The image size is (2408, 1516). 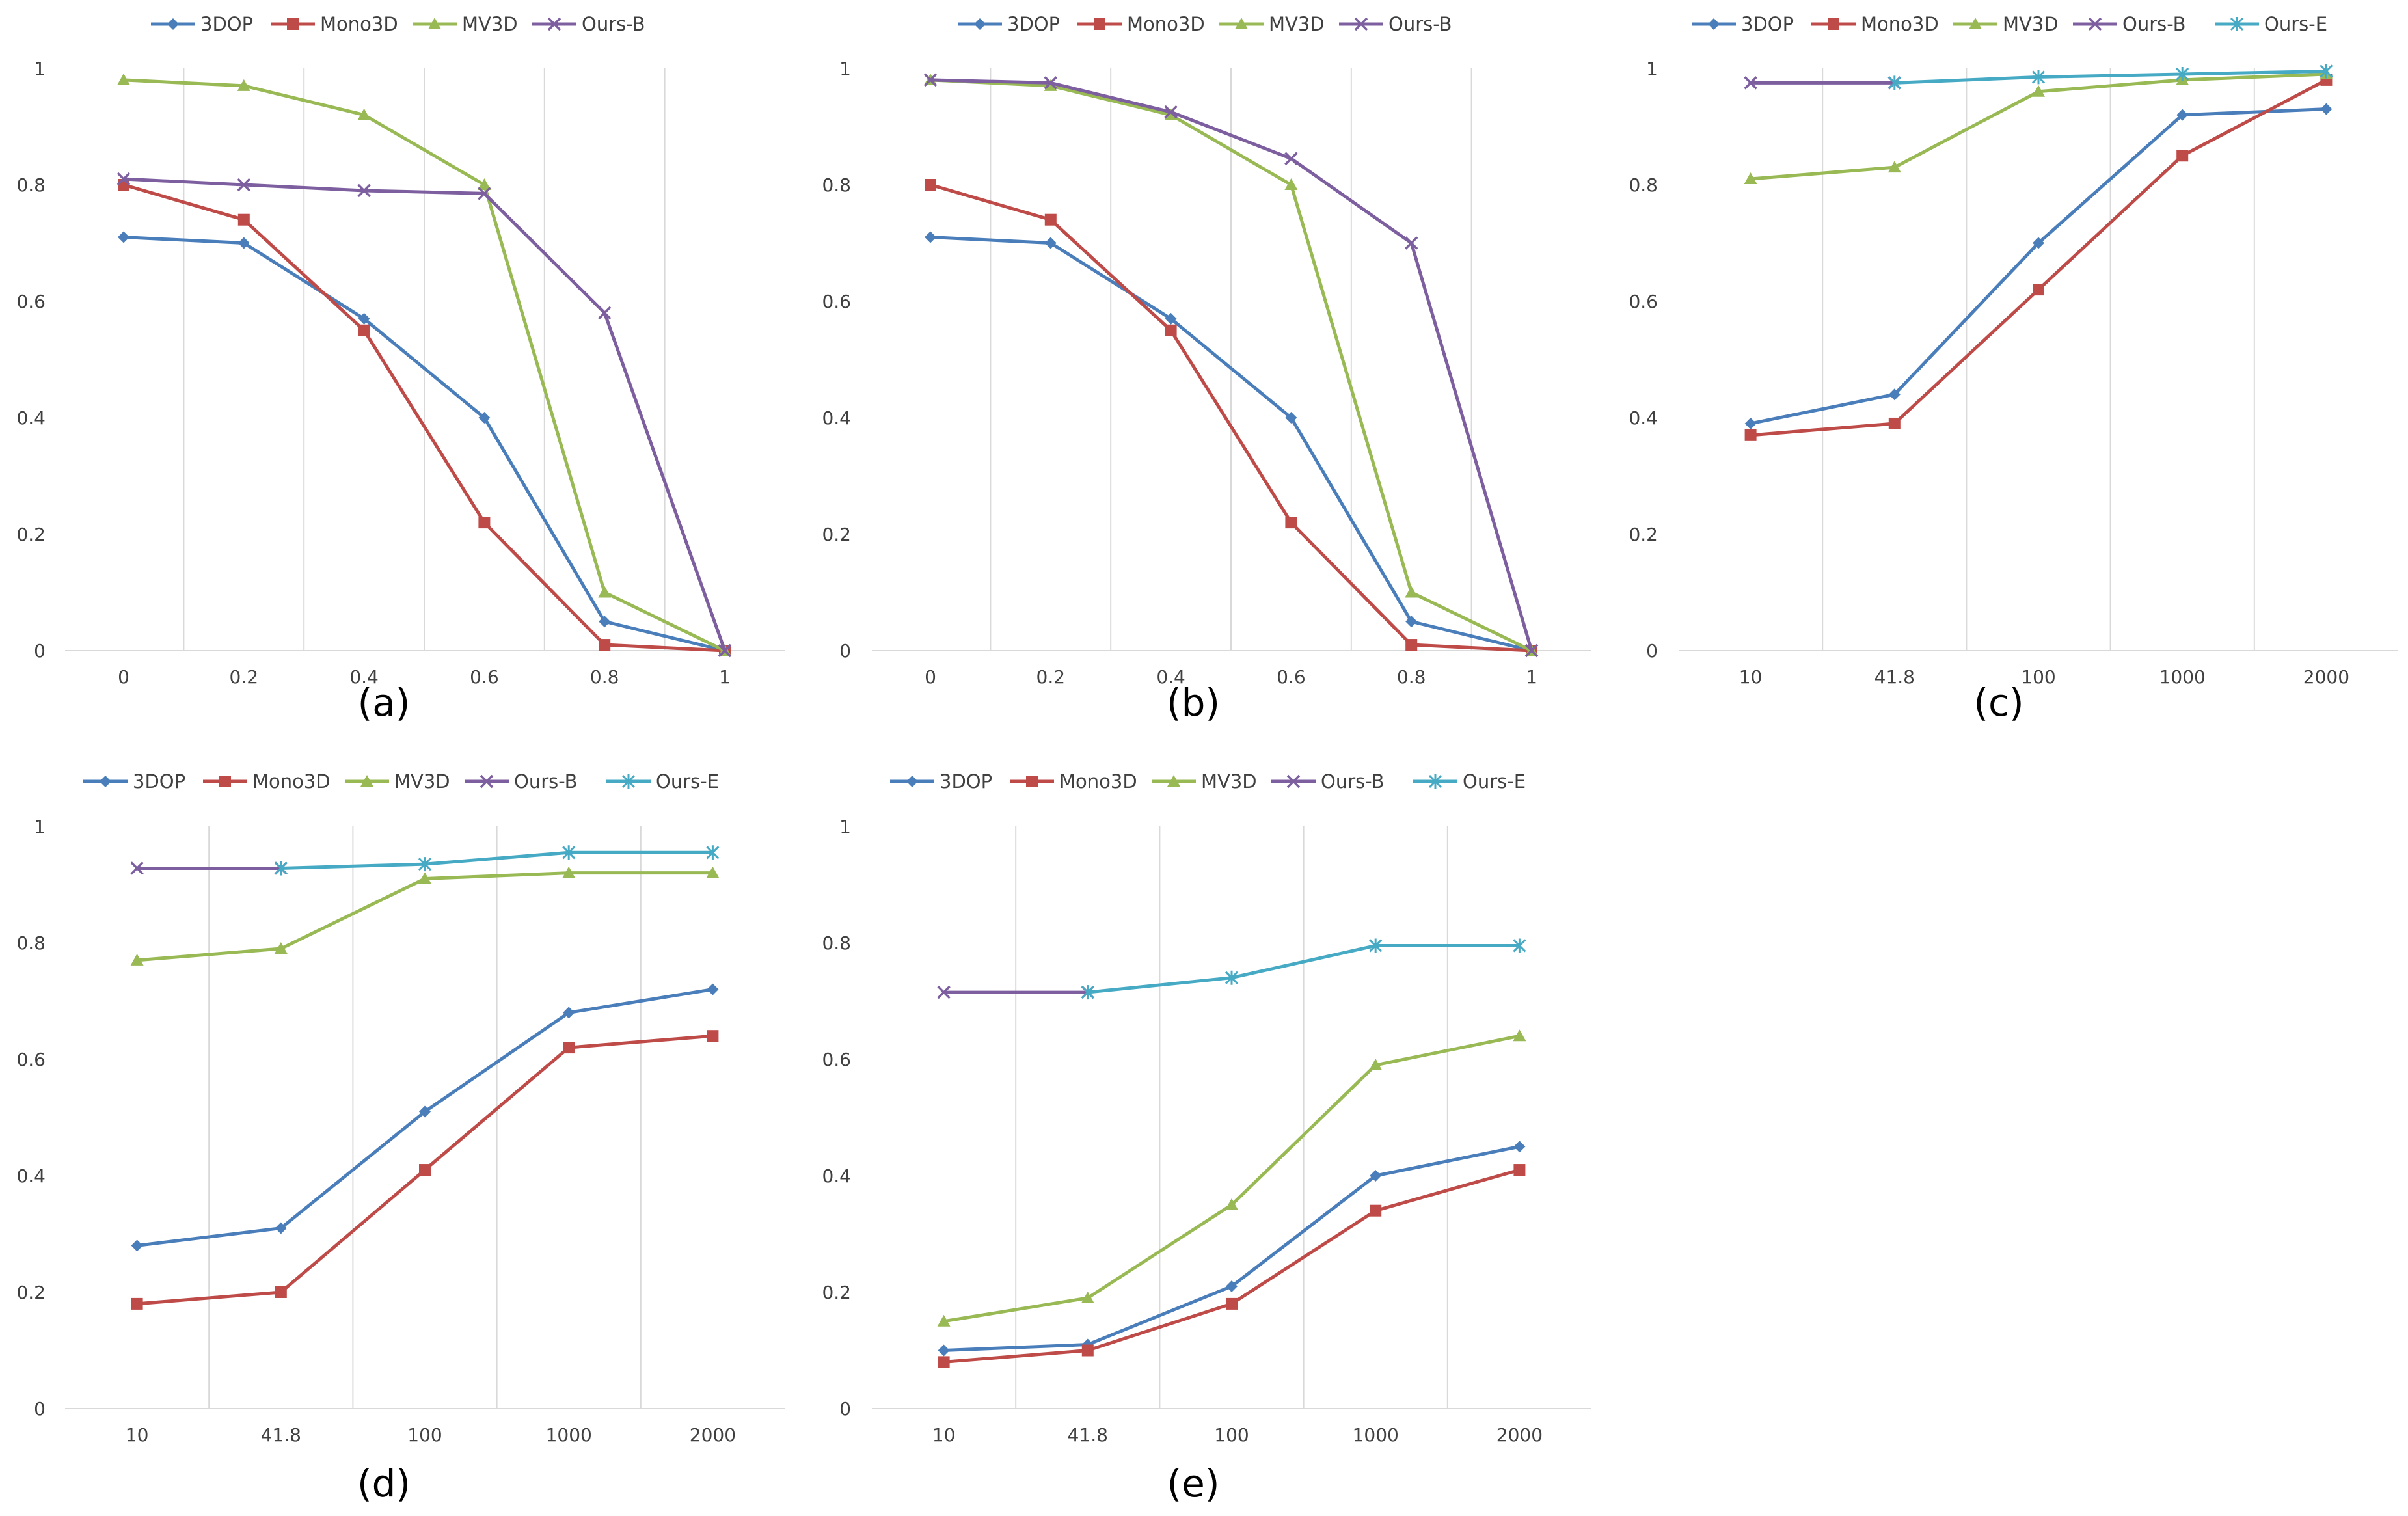 I want to click on x-tick-label: 1, so click(x=725, y=677).